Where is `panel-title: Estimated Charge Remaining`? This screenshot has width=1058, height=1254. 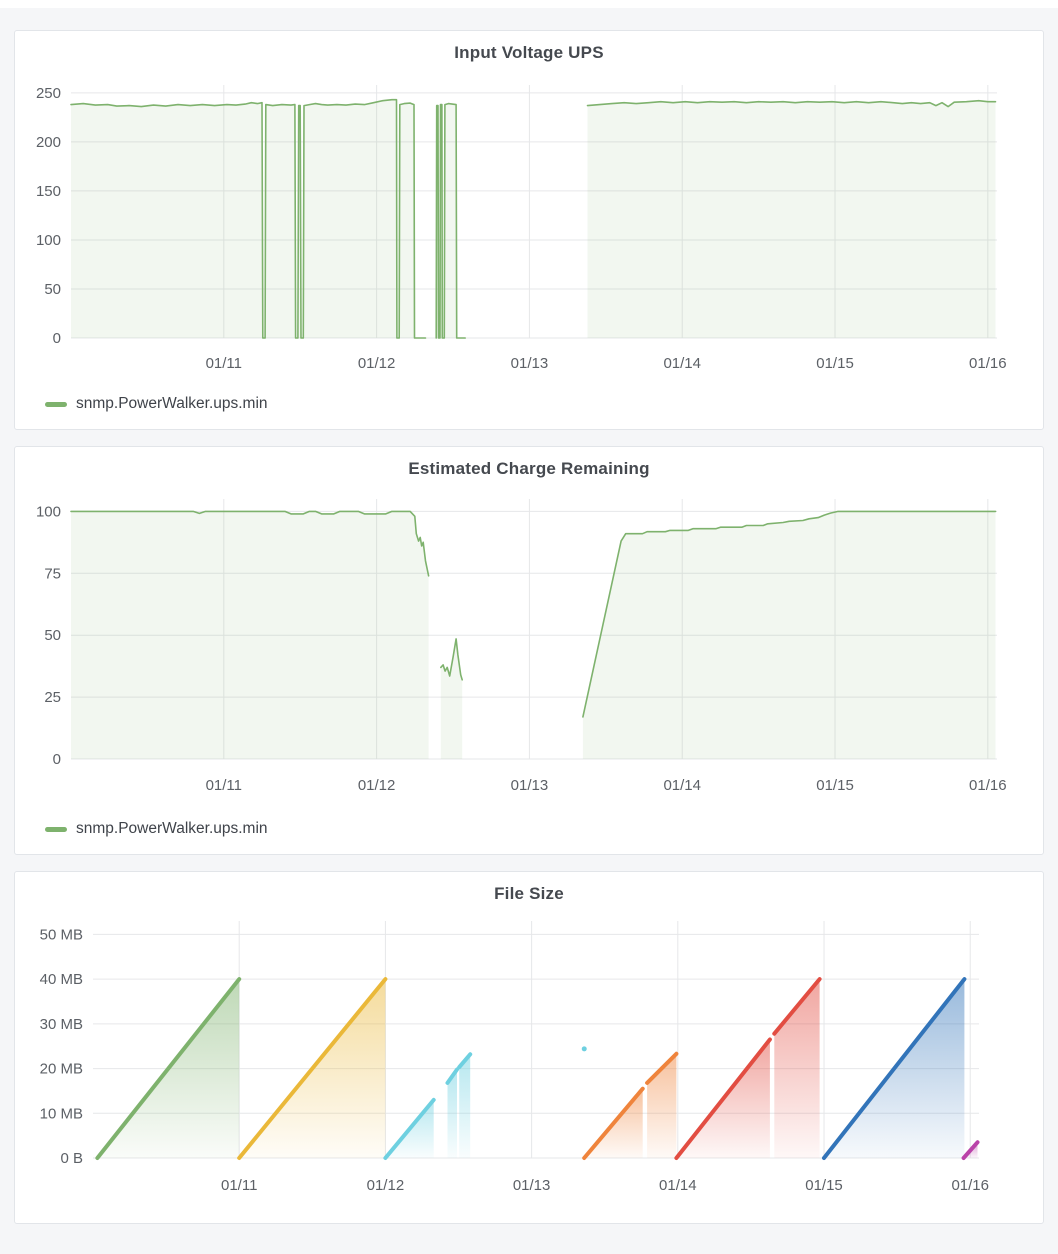 panel-title: Estimated Charge Remaining is located at coordinates (529, 468).